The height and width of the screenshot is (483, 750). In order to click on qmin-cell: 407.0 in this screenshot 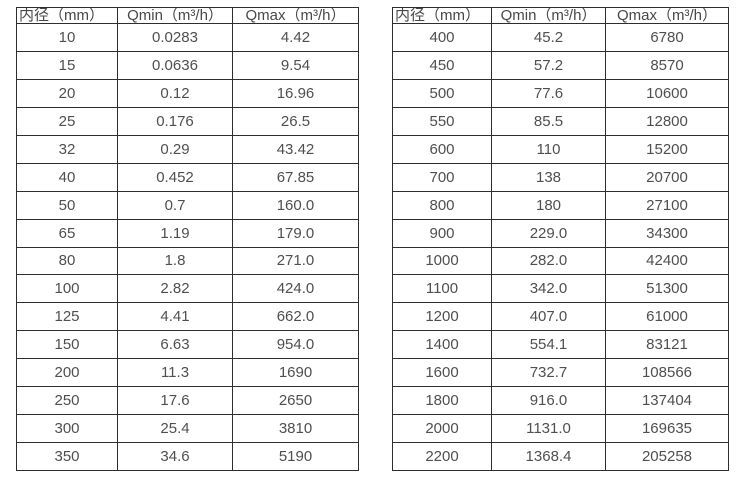, I will do `click(548, 317)`.